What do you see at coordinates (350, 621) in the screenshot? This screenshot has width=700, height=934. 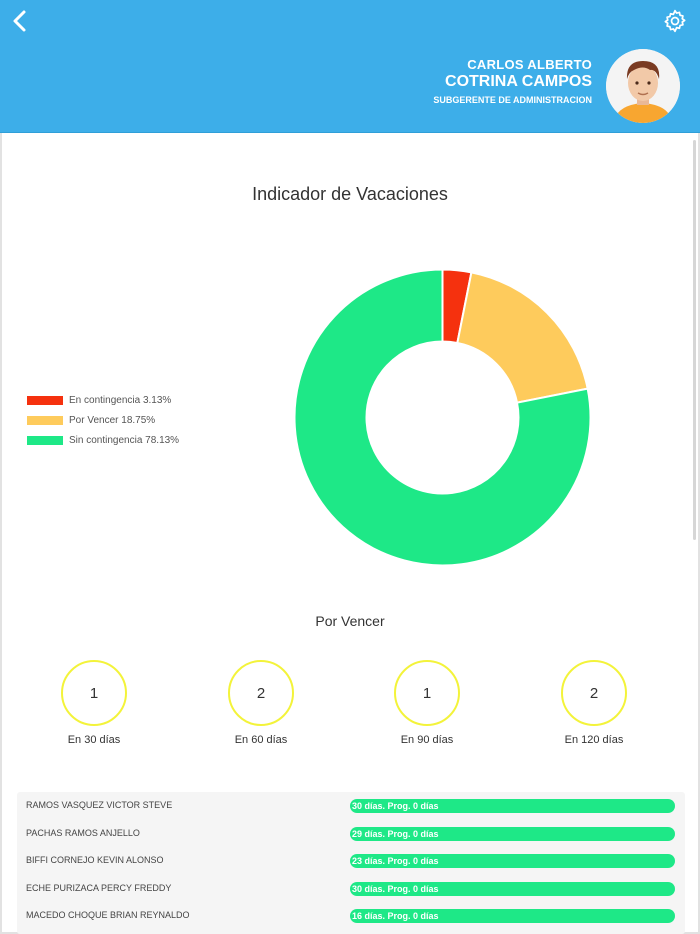 I see `por-vencer-title: Por Vencer` at bounding box center [350, 621].